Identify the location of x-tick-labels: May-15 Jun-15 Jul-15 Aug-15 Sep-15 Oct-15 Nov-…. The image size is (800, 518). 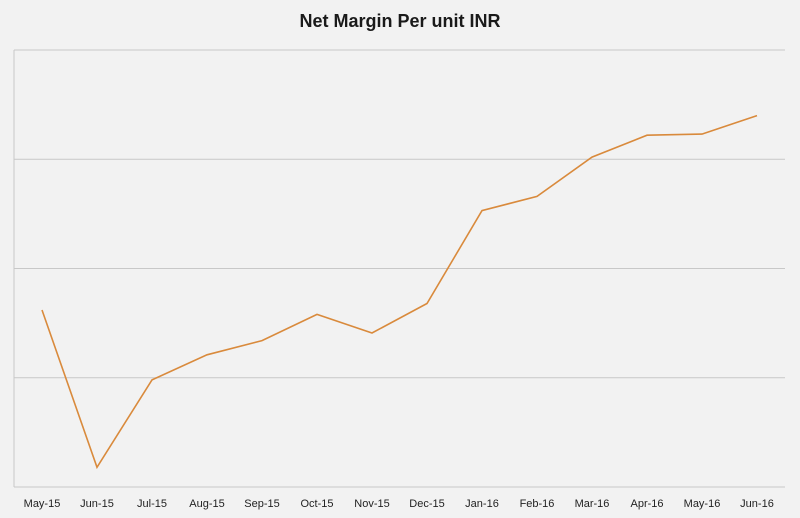
(399, 504).